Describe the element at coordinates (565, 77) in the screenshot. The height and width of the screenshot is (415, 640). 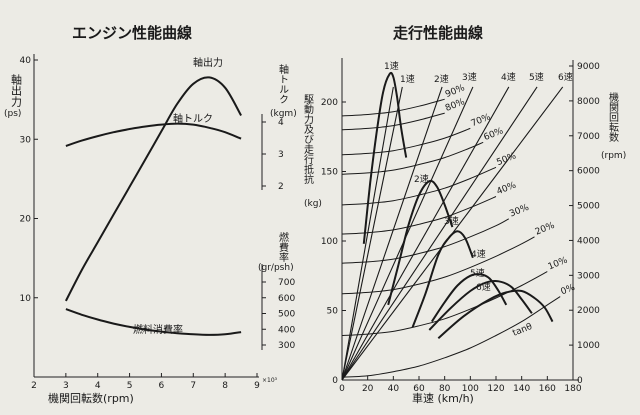
I see `gear-rpm-label: 6速` at that location.